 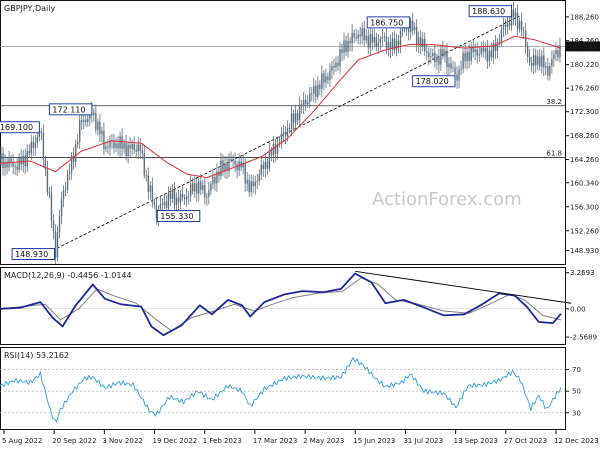 I want to click on price-ytick-label: 168.260, so click(x=584, y=136).